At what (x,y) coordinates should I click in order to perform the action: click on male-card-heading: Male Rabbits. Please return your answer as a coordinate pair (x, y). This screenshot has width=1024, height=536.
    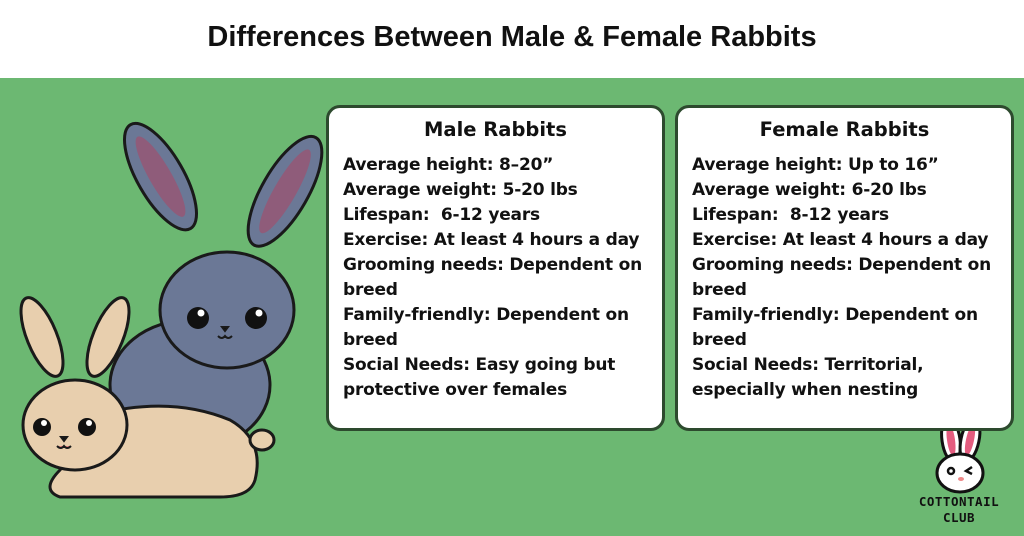
    Looking at the image, I should click on (495, 129).